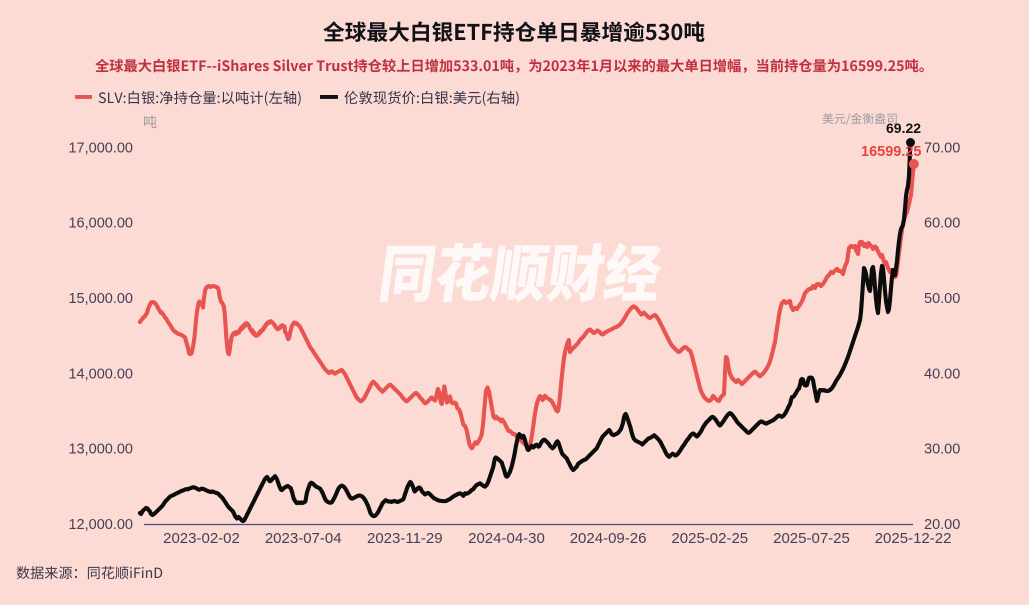  I want to click on svg-text: 13,000.00, so click(100, 450).